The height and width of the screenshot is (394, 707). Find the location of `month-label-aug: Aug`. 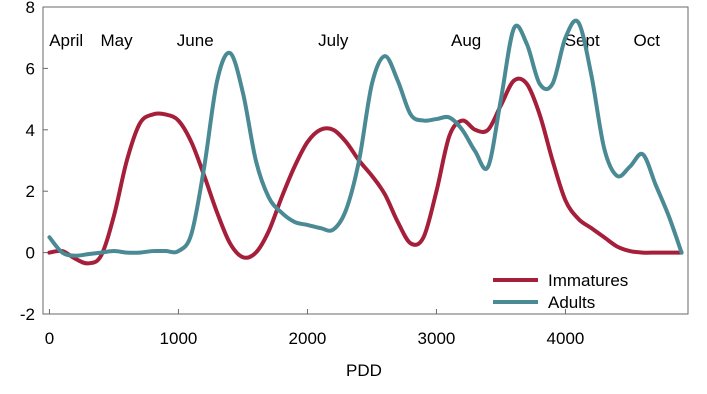

month-label-aug: Aug is located at coordinates (466, 40).